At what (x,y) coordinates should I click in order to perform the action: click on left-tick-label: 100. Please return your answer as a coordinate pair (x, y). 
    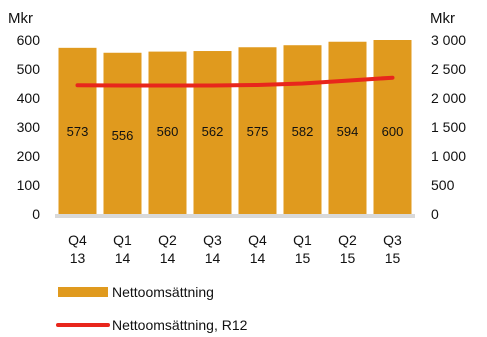
    Looking at the image, I should click on (29, 185).